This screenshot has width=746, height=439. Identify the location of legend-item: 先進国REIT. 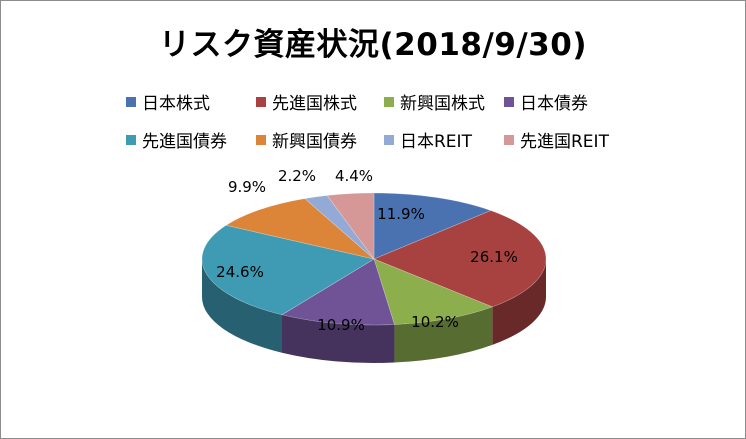
(556, 139).